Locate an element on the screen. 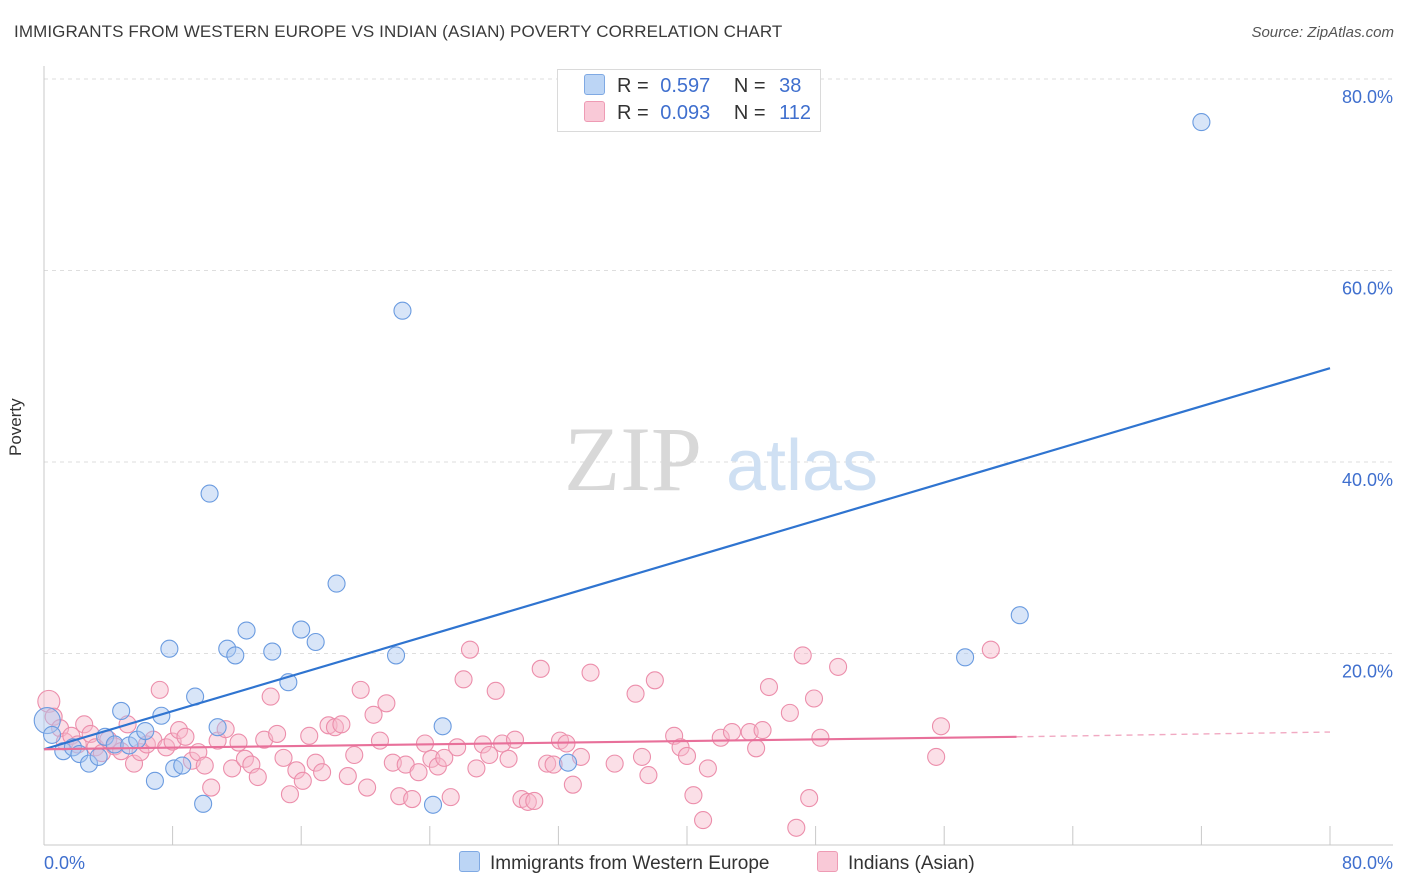 The image size is (1406, 892). y-tick-label-1: 40.0% is located at coordinates (1367, 480).